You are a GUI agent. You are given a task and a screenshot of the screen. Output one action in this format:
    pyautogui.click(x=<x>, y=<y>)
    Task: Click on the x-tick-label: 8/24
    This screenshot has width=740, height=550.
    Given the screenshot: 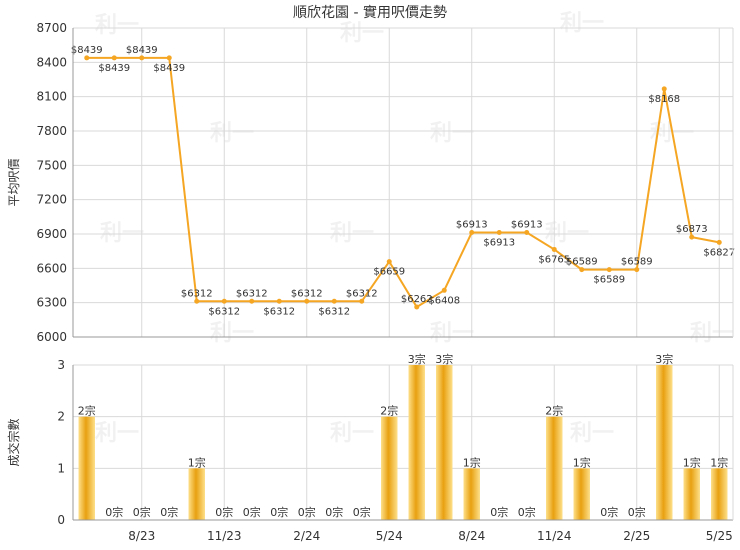 What is the action you would take?
    pyautogui.click(x=471, y=536)
    